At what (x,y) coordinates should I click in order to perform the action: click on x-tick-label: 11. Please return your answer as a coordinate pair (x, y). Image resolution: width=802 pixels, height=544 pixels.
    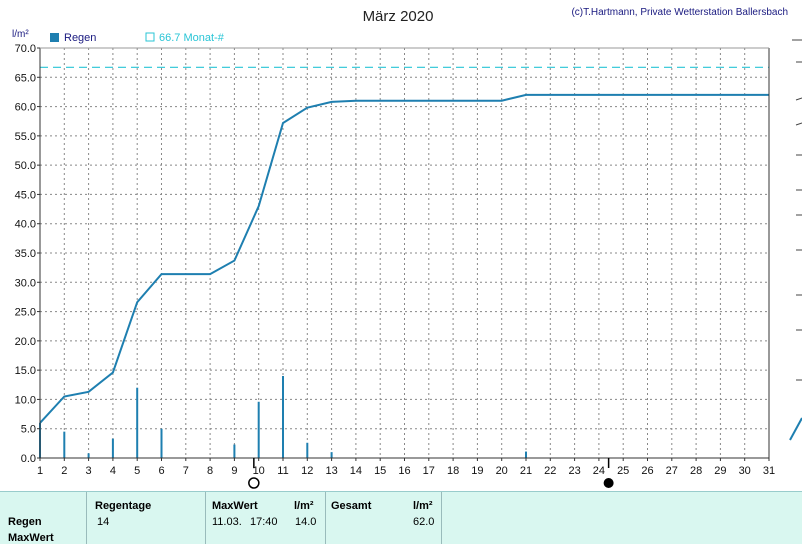
    Looking at the image, I should click on (282, 471).